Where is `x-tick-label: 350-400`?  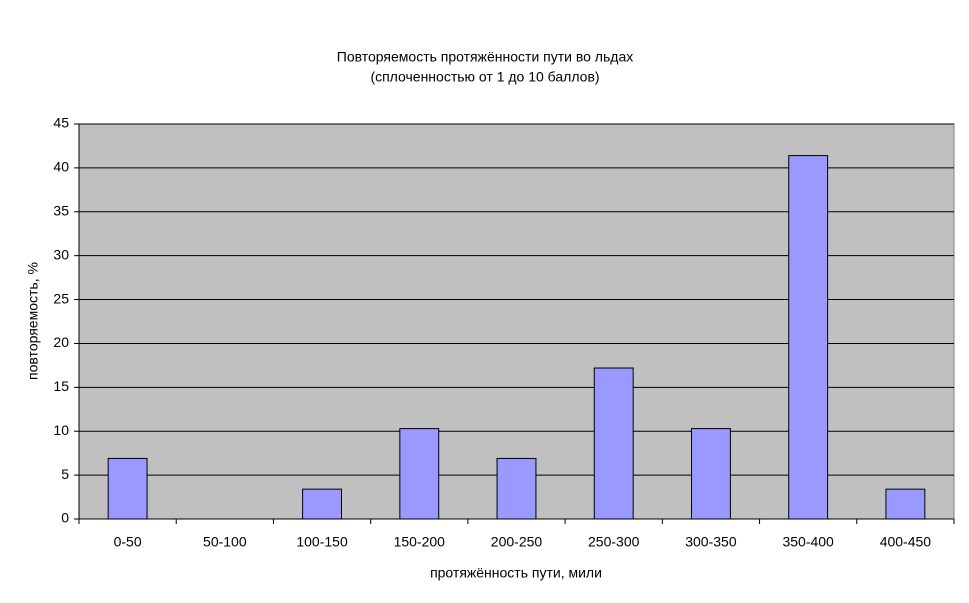 x-tick-label: 350-400 is located at coordinates (808, 542).